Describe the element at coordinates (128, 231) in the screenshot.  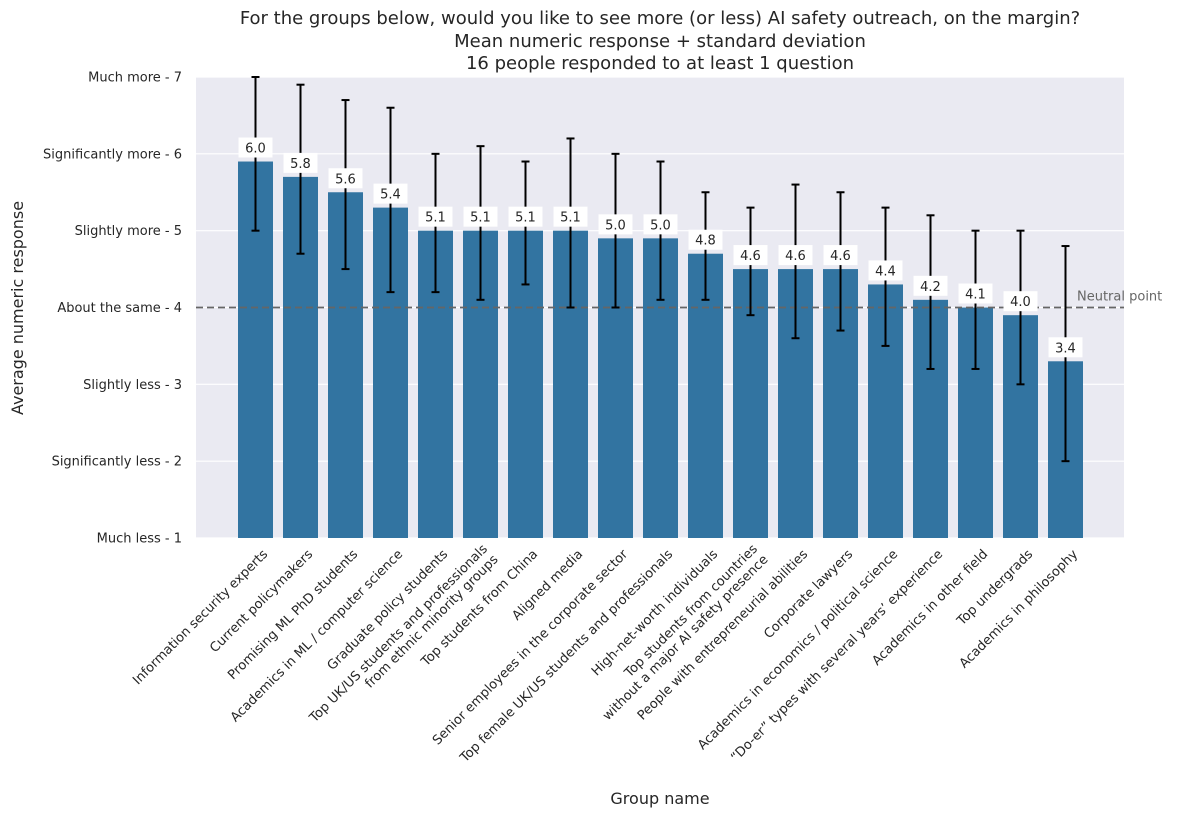
I see `y-tick-label: Slightly more - 5` at that location.